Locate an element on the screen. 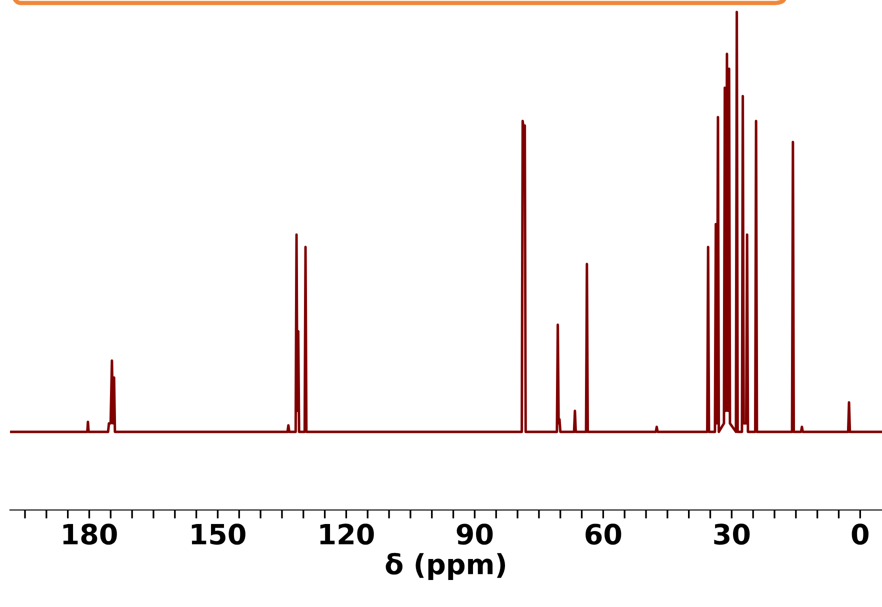  x-tick-label: 180 is located at coordinates (90, 534).